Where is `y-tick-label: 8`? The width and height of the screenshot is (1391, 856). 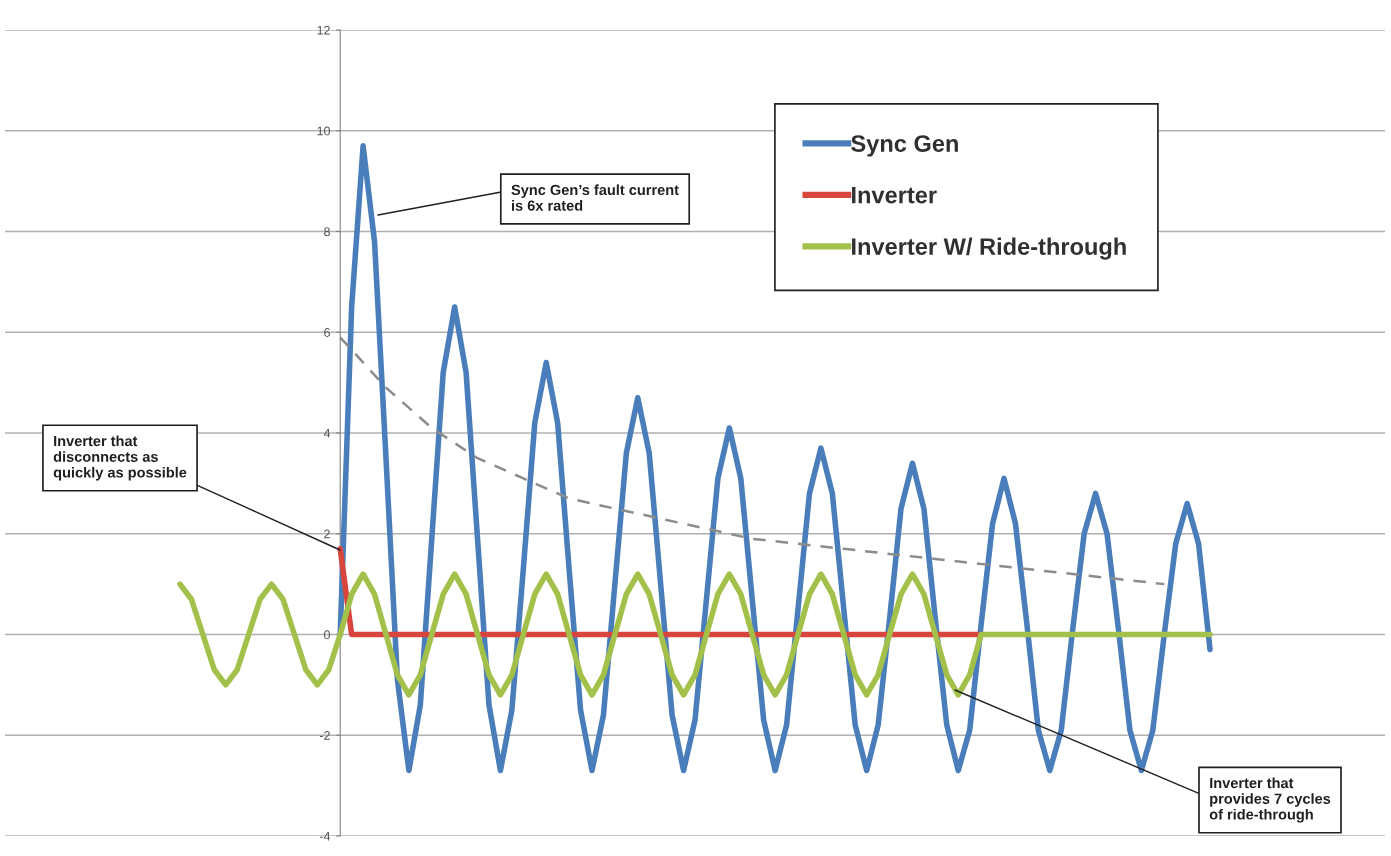 y-tick-label: 8 is located at coordinates (327, 232).